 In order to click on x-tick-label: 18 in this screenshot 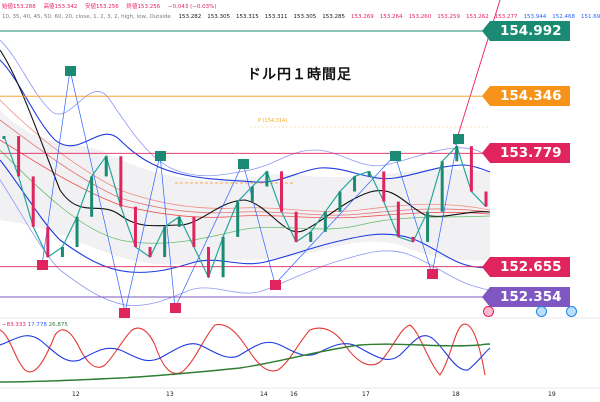, I will do `click(456, 394)`.